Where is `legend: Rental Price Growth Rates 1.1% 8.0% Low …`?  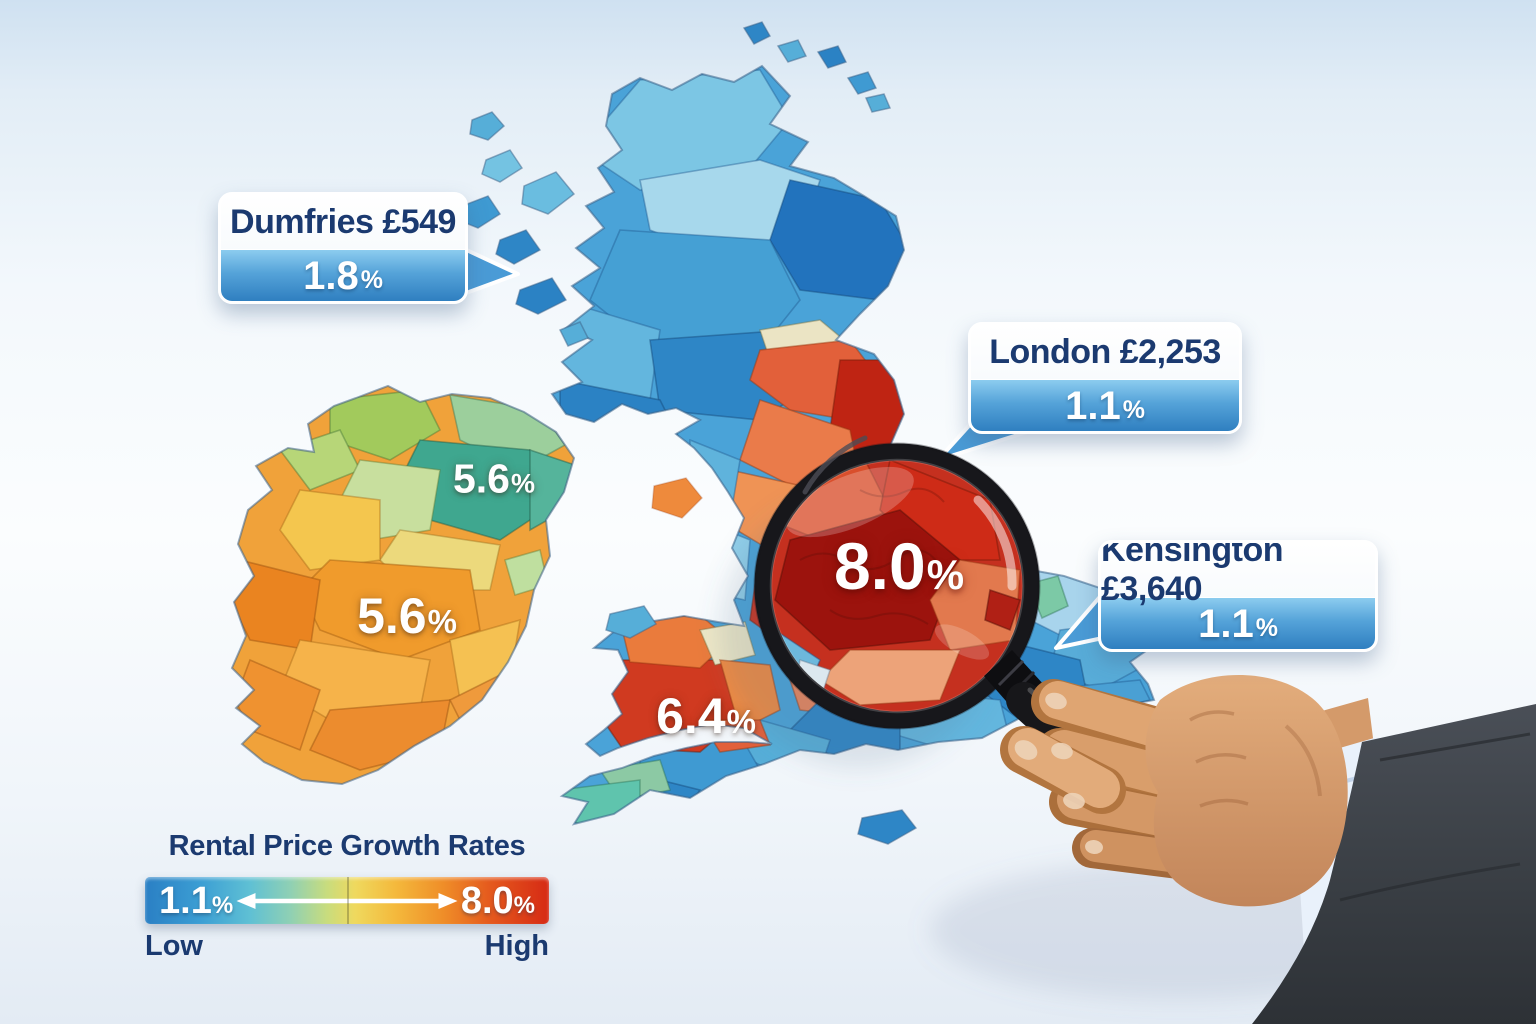
legend: Rental Price Growth Rates 1.1% 8.0% Low … is located at coordinates (347, 896).